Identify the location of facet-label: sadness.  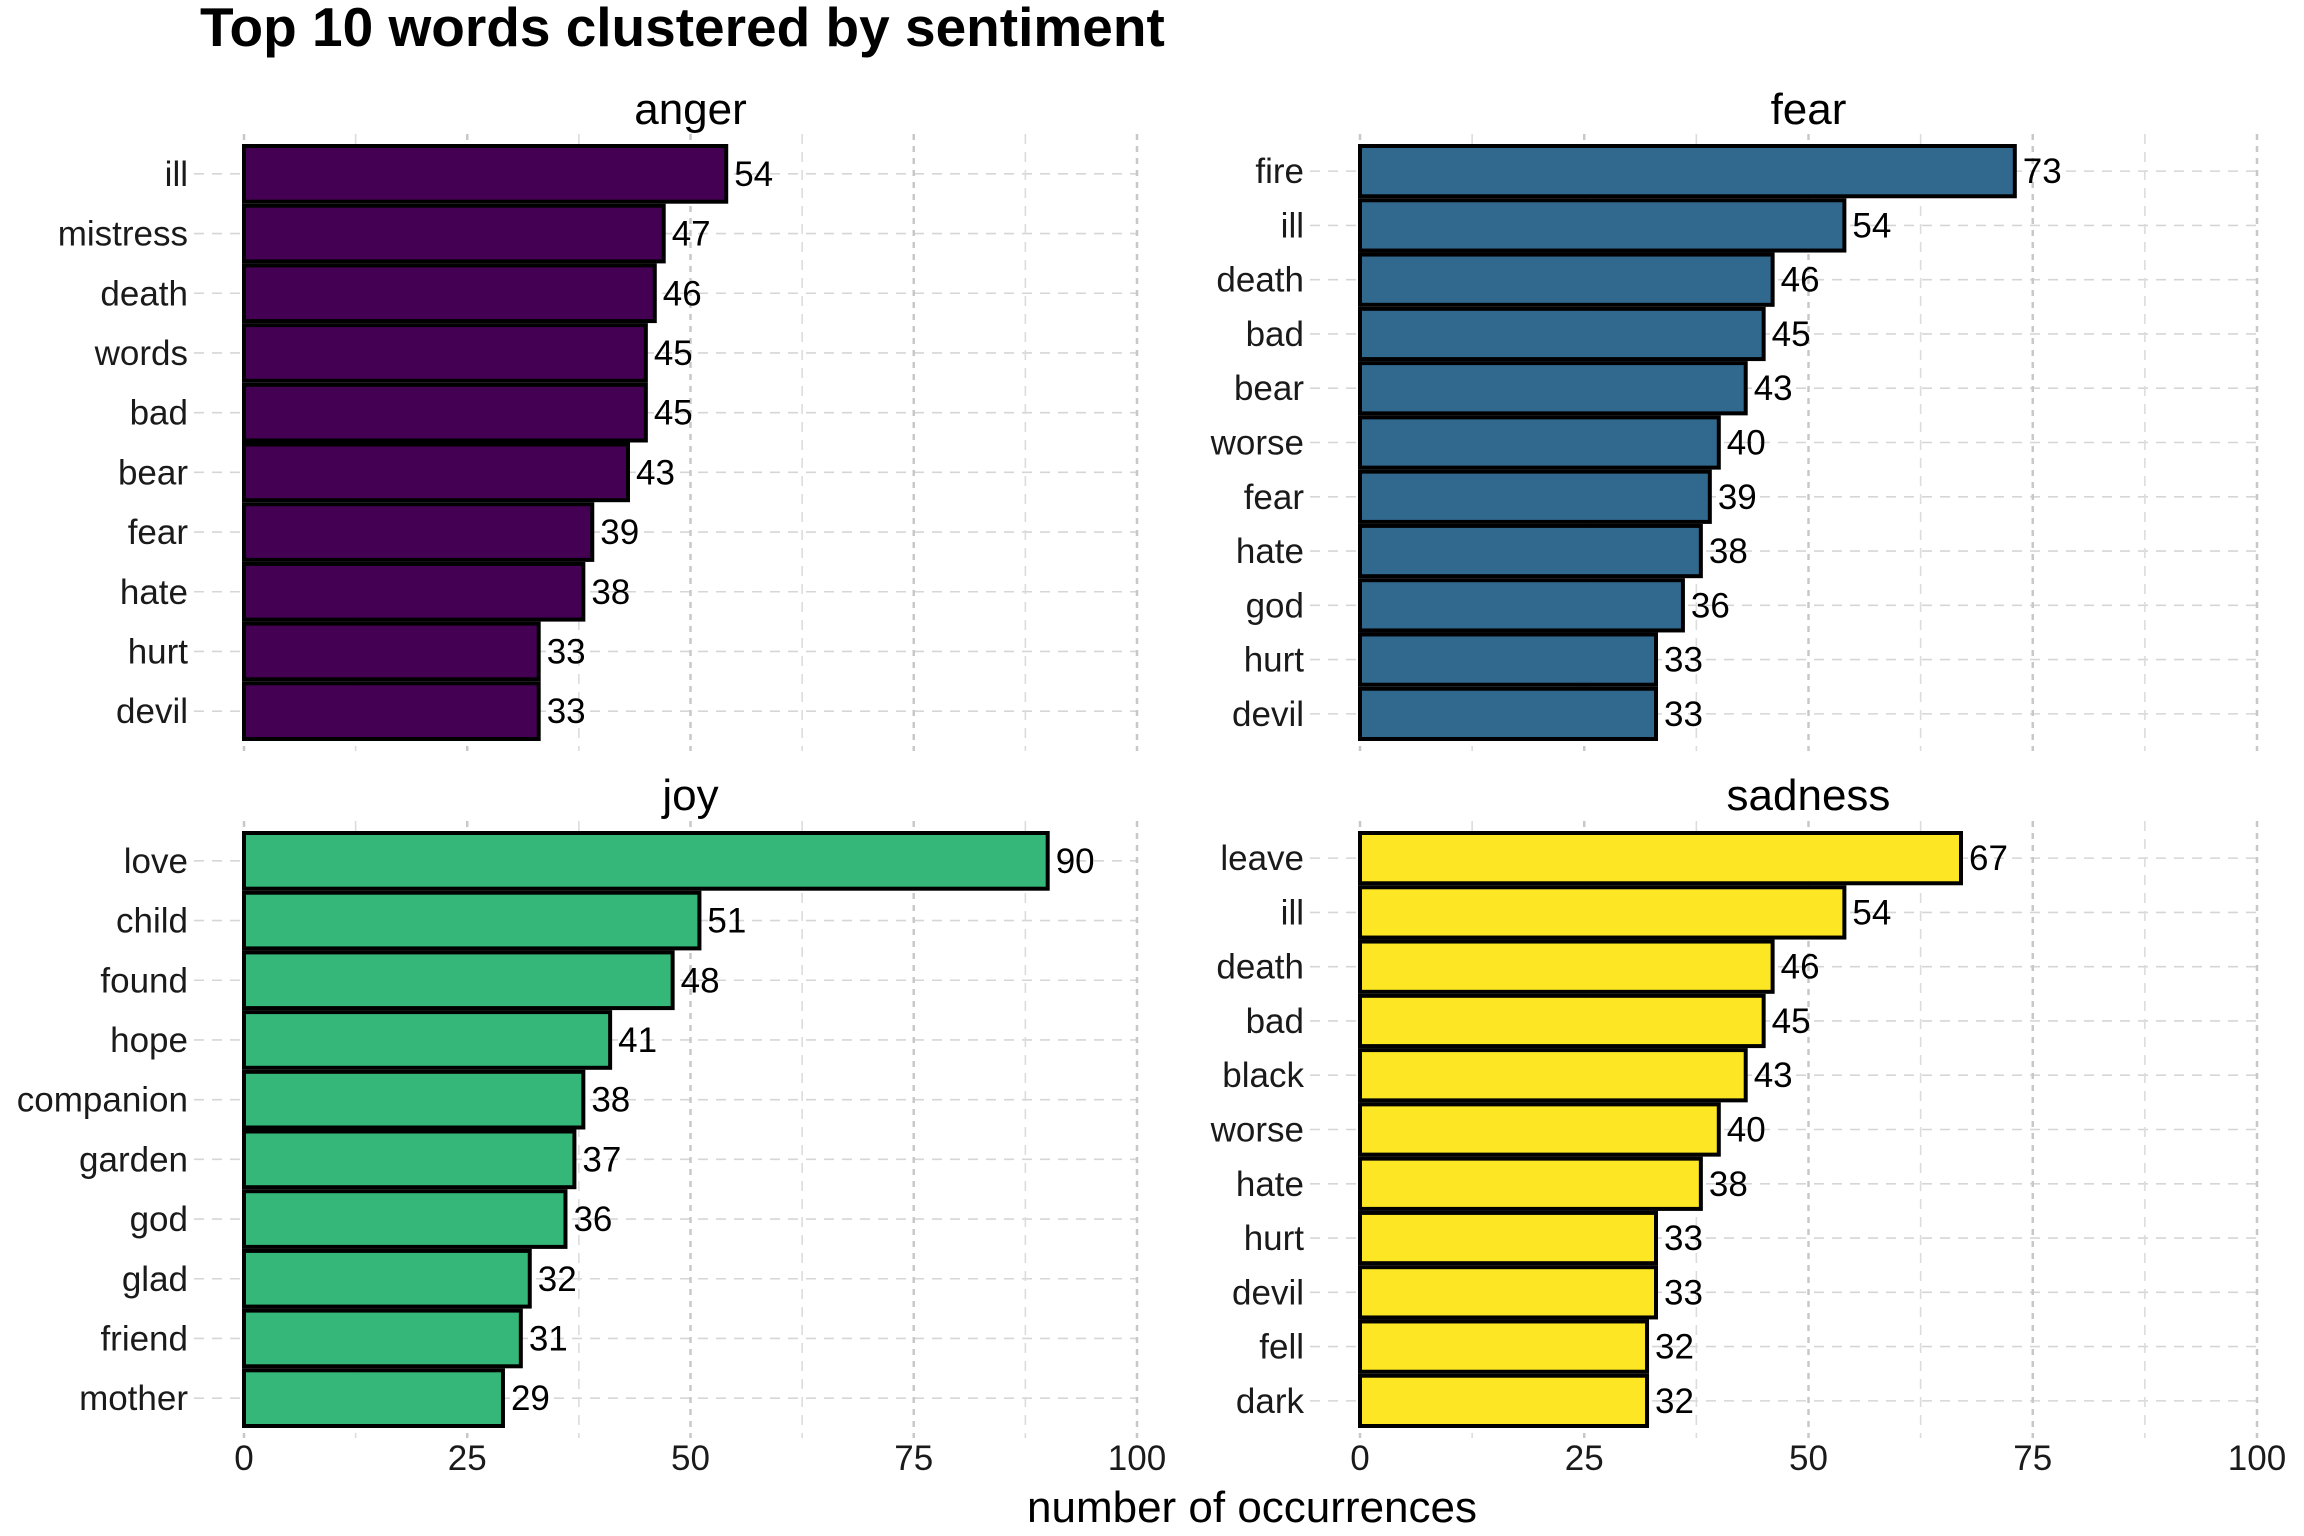
(1809, 795).